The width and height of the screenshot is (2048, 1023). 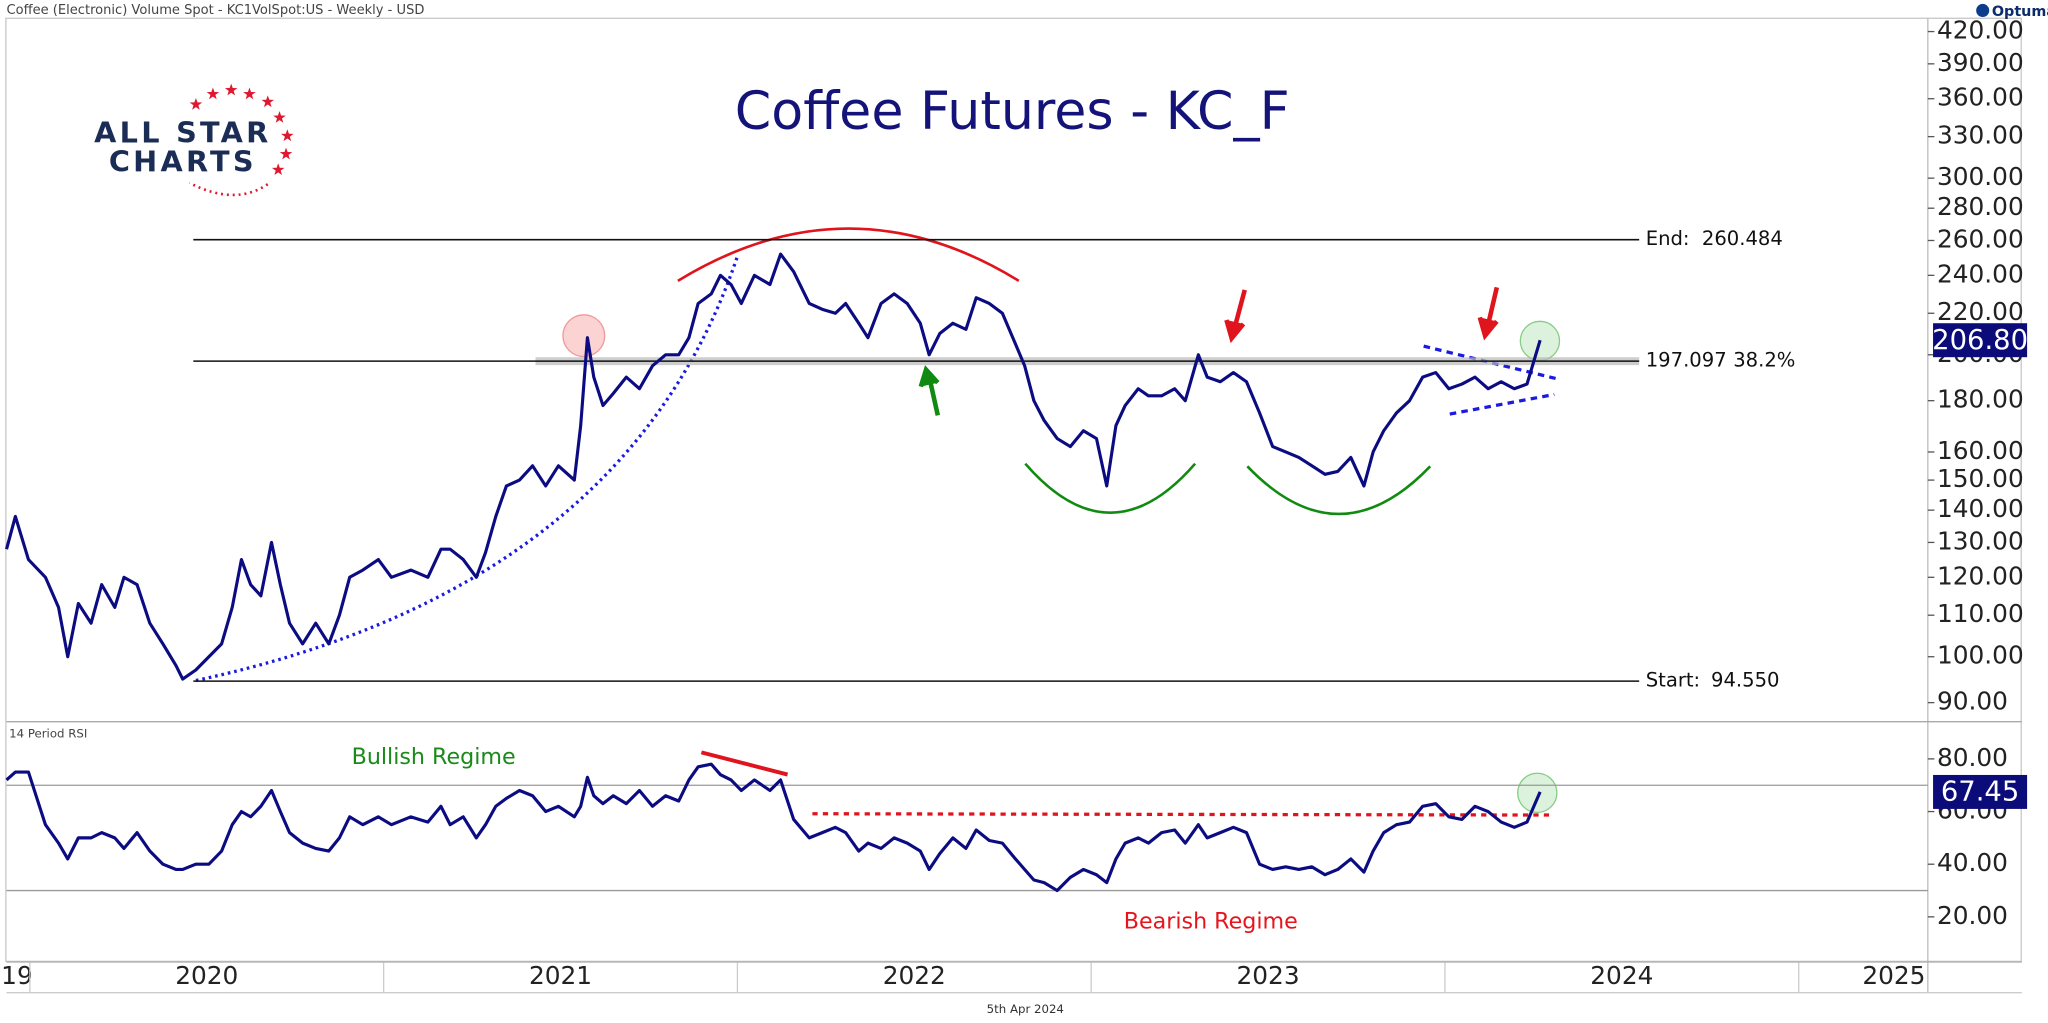 What do you see at coordinates (1893, 975) in the screenshot?
I see `x-tick-label: 2025` at bounding box center [1893, 975].